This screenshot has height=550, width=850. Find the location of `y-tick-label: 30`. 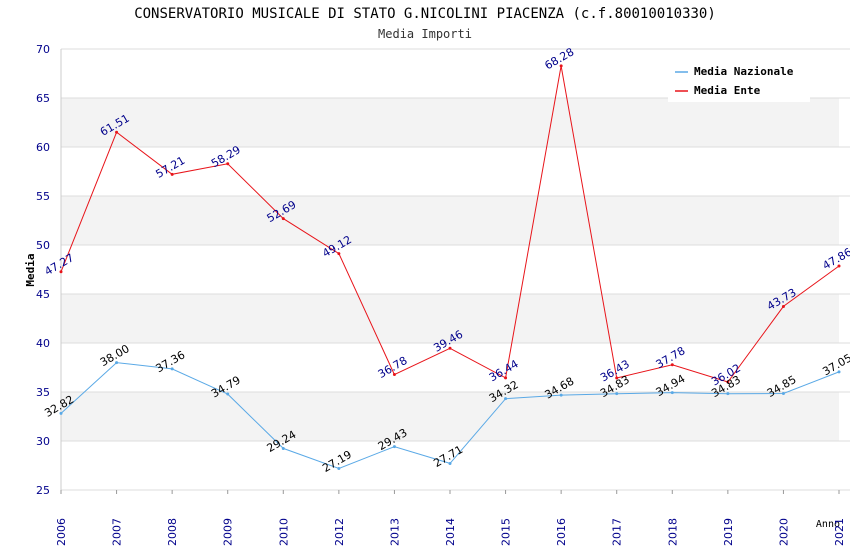

y-tick-label: 30 is located at coordinates (43, 441).